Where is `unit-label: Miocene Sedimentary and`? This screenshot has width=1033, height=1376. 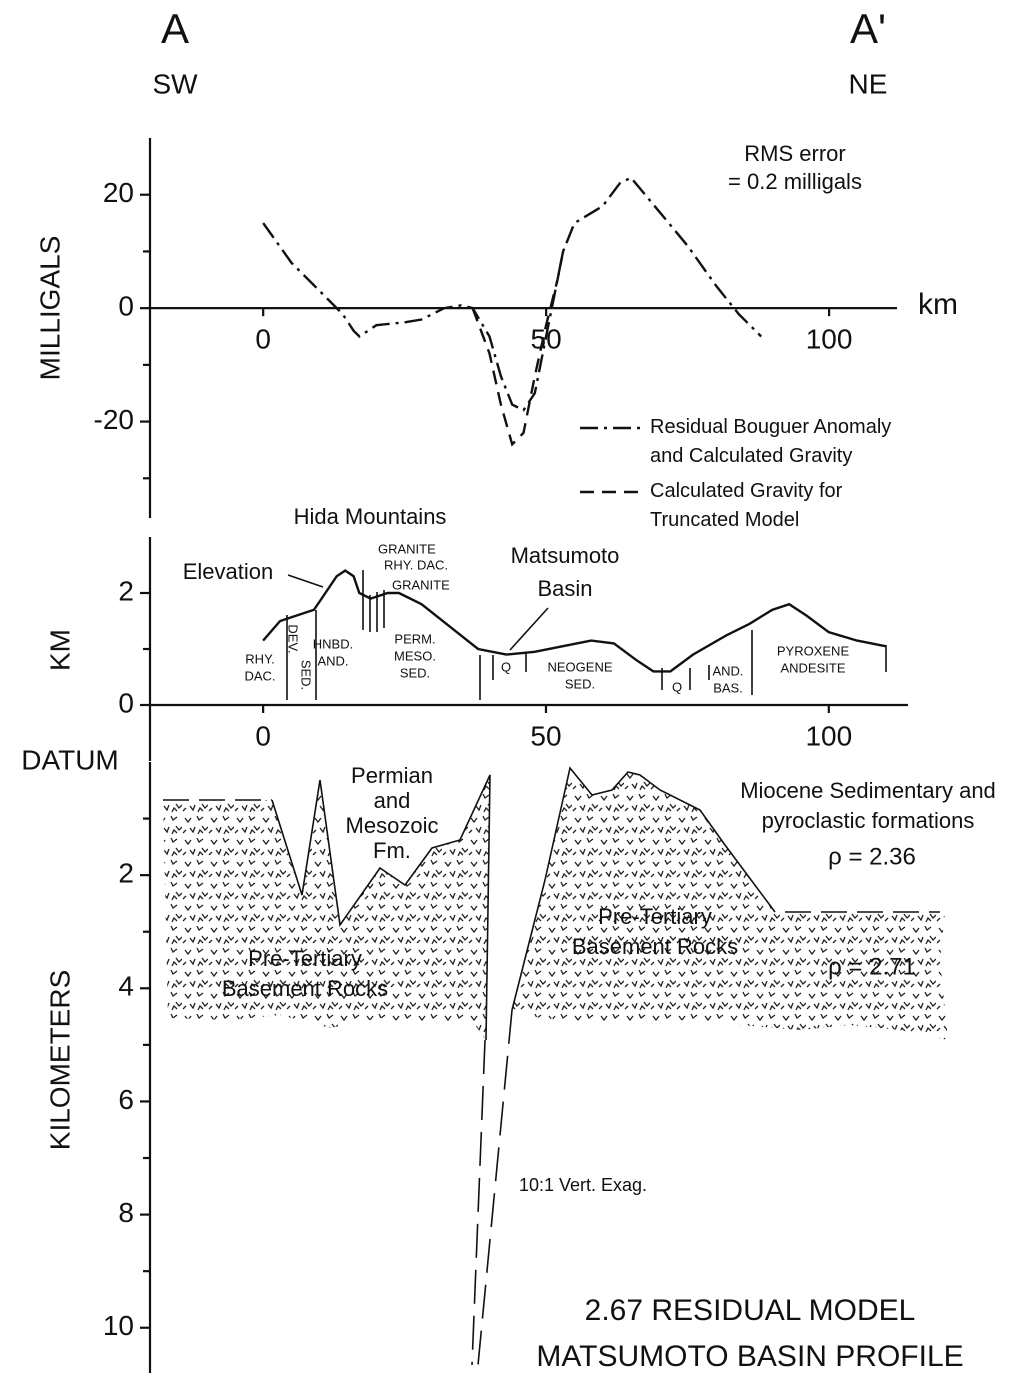 unit-label: Miocene Sedimentary and is located at coordinates (868, 790).